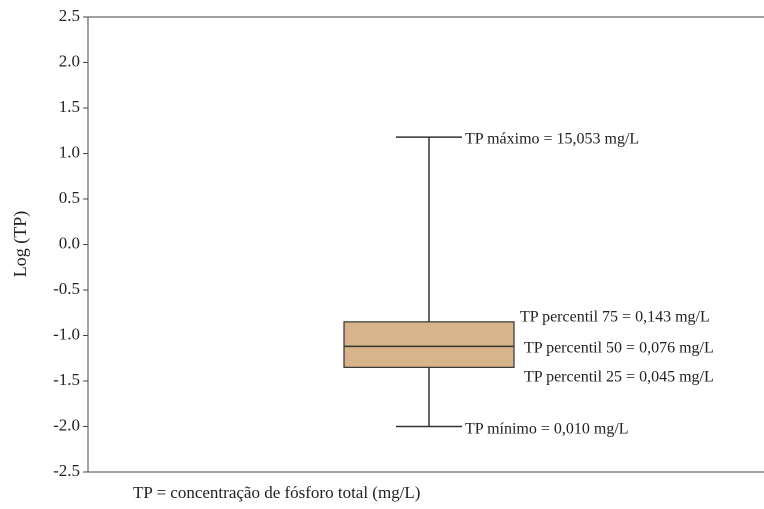 The width and height of the screenshot is (764, 509). Describe the element at coordinates (20, 244) in the screenshot. I see `y-axis-label: Log (TP)` at that location.